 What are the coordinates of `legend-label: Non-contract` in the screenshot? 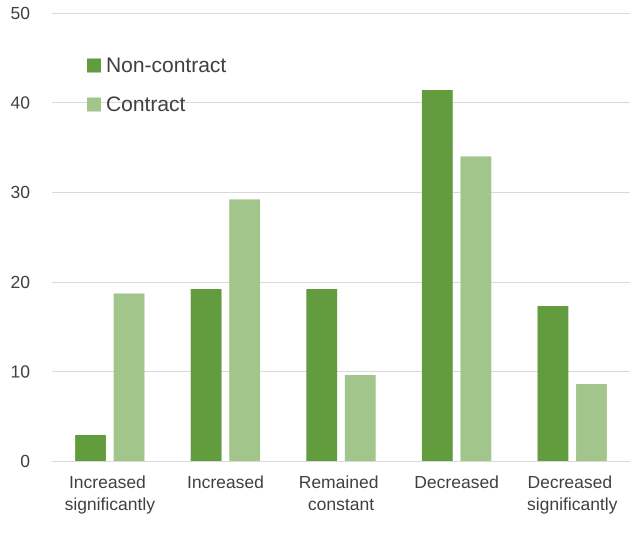 It's located at (166, 65).